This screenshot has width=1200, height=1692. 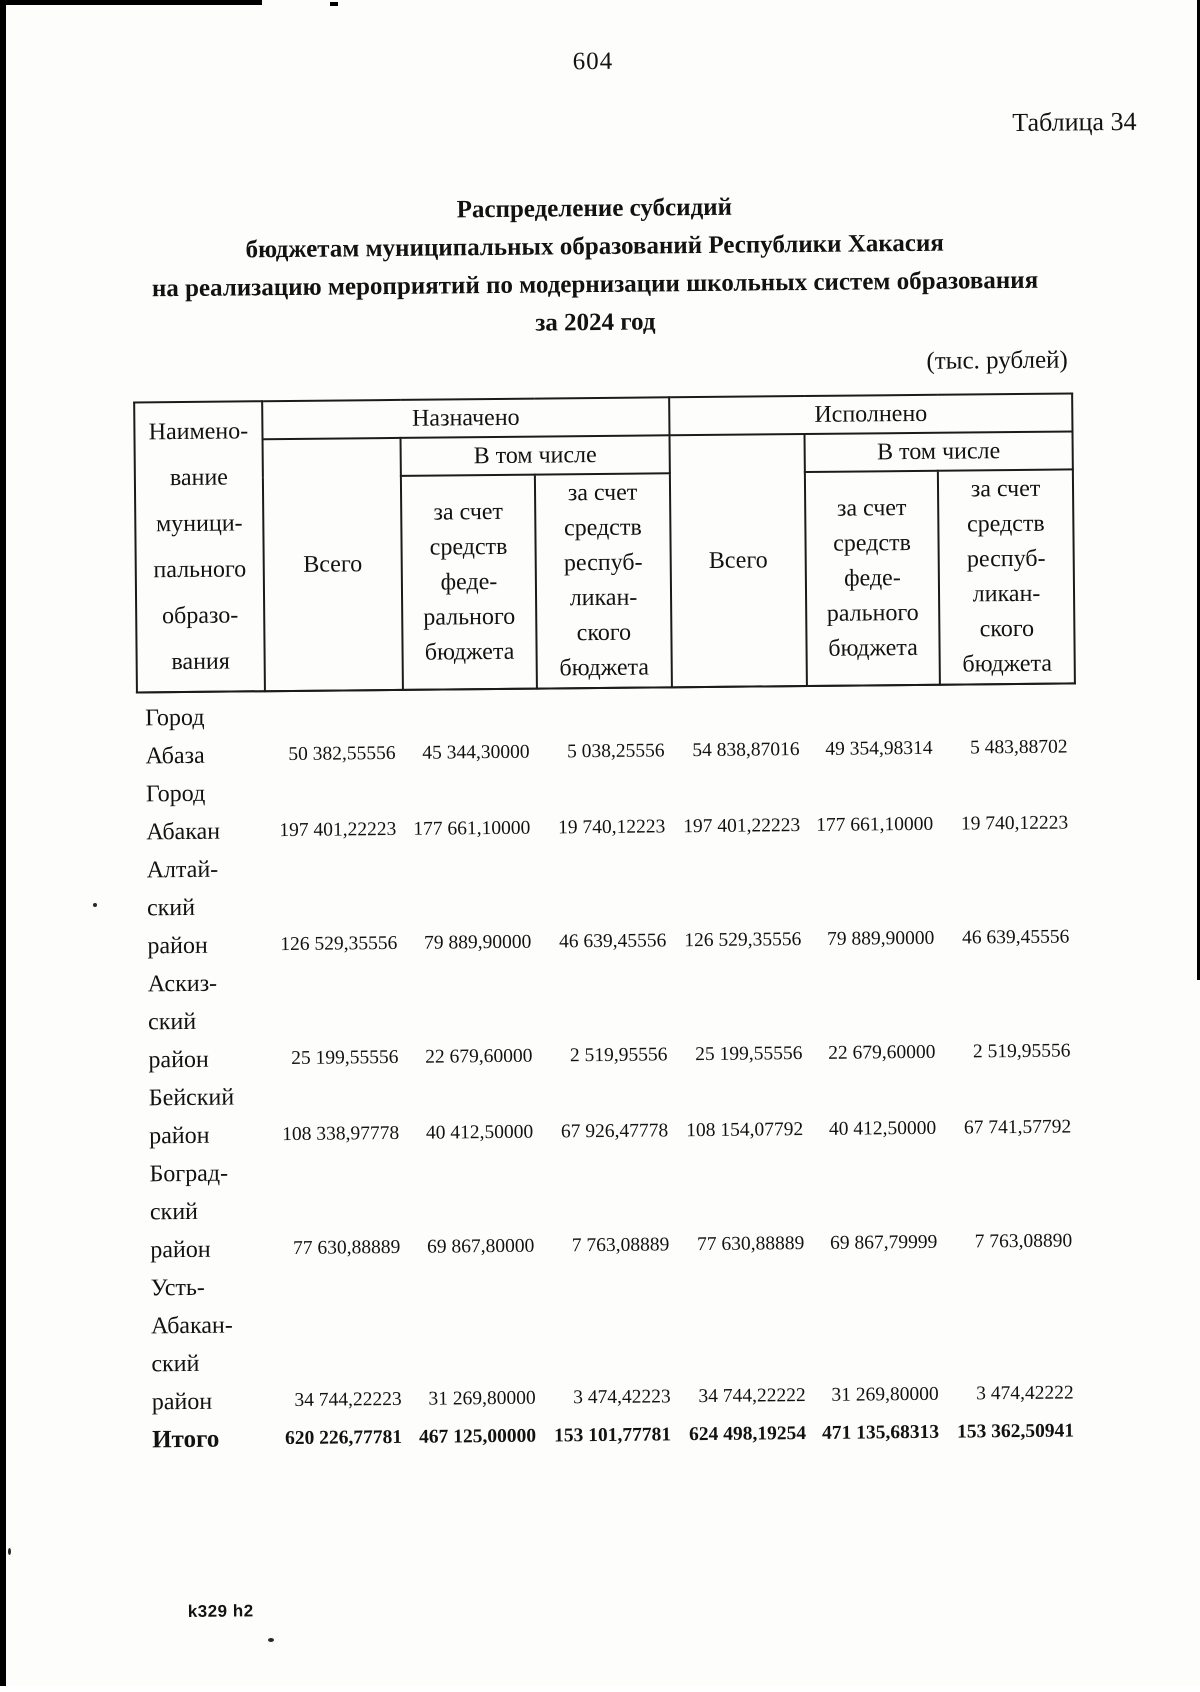 I want to click on page-number: 604, so click(x=593, y=61).